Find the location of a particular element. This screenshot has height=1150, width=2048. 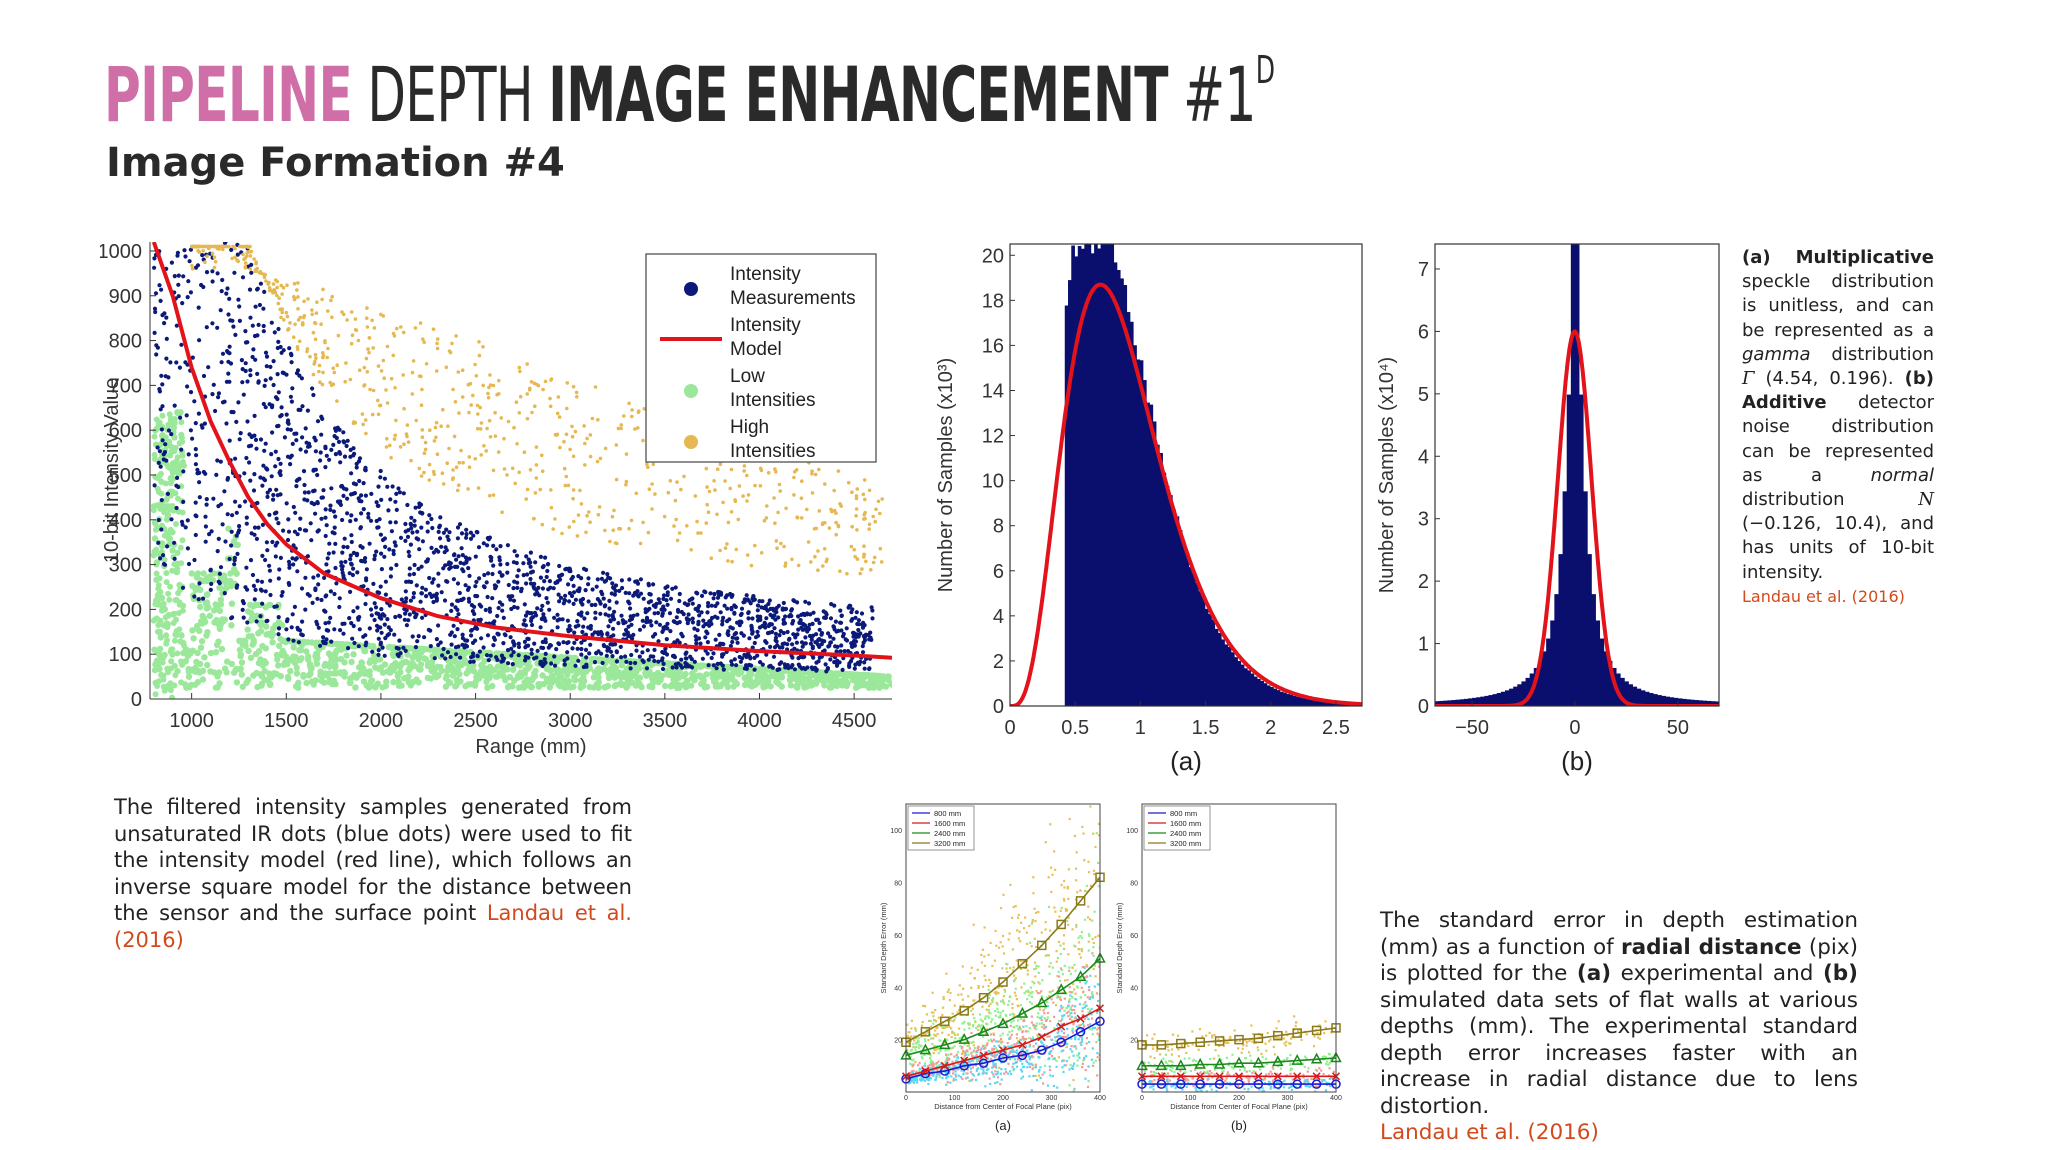

title-number: #1 is located at coordinates (1219, 94).